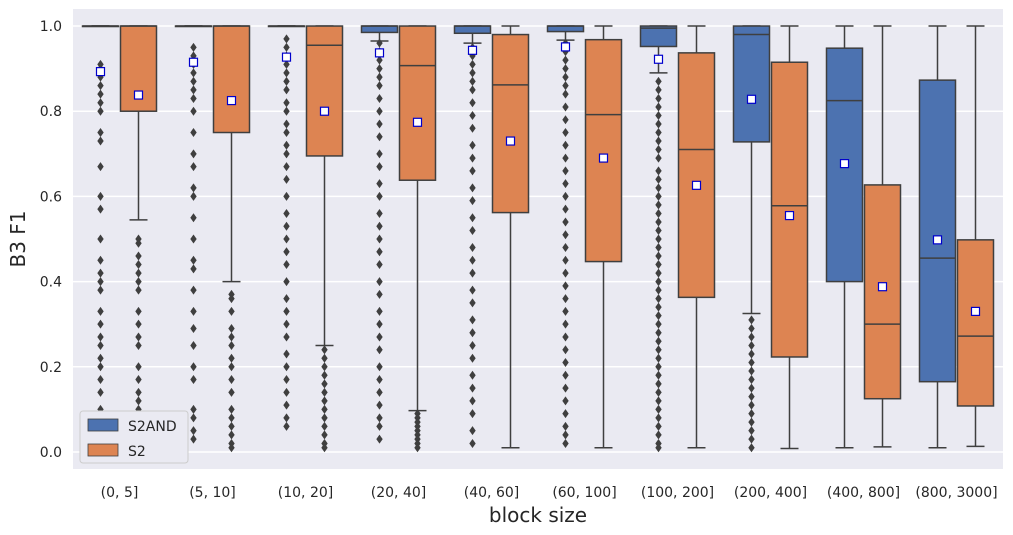  Describe the element at coordinates (103, 425) in the screenshot. I see `legend-swatch-s2and` at that location.